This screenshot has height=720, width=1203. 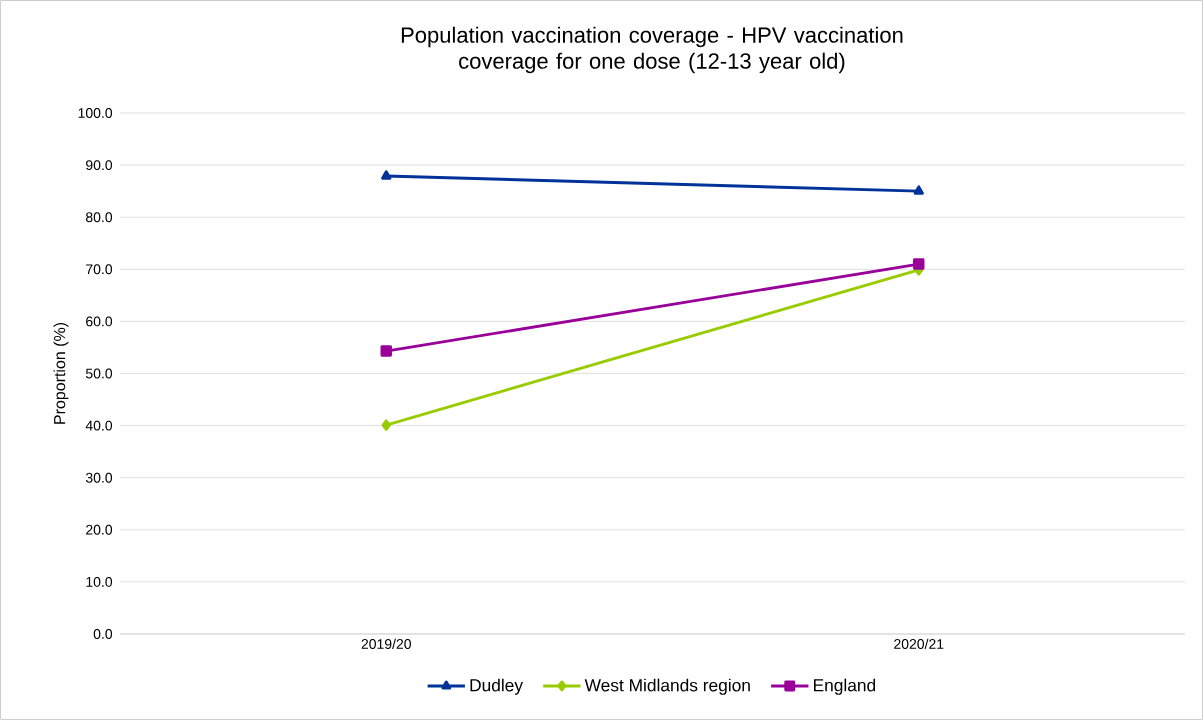 What do you see at coordinates (99, 217) in the screenshot?
I see `y-tick-label: 80.0` at bounding box center [99, 217].